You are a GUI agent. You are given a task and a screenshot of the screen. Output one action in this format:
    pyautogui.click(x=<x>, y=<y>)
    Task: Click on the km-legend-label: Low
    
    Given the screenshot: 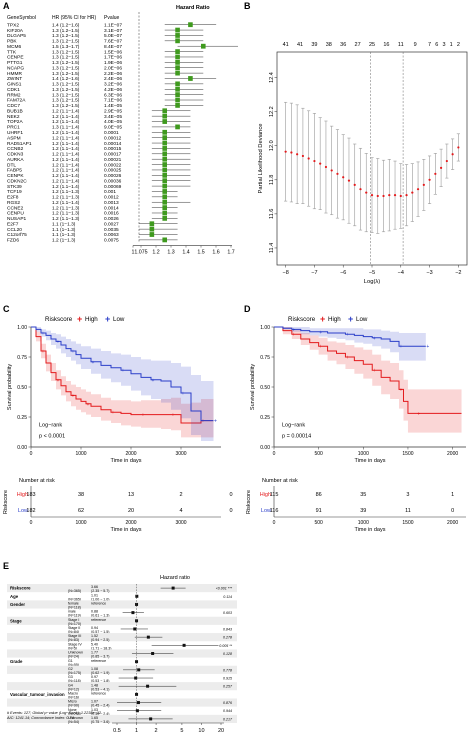 What is the action you would take?
    pyautogui.click(x=362, y=319)
    